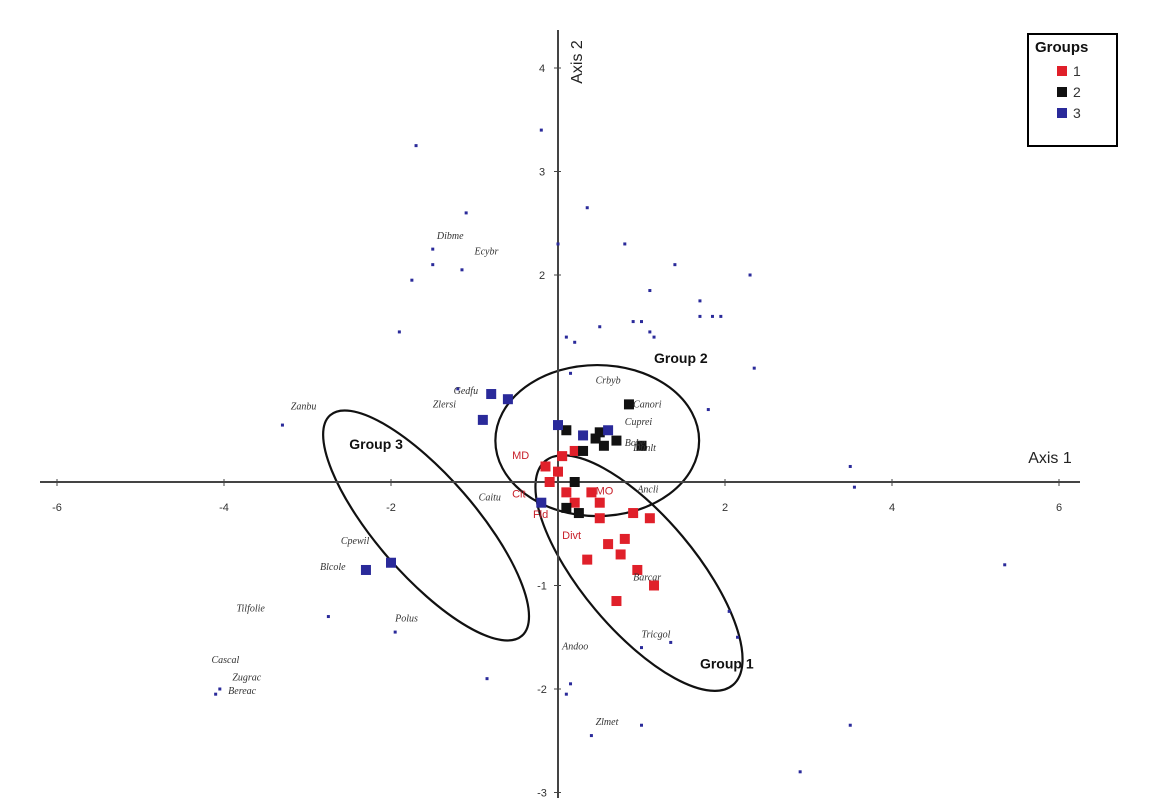 This screenshot has width=1165, height=802. Describe the element at coordinates (246, 678) in the screenshot. I see `point-label: Zugrac` at that location.